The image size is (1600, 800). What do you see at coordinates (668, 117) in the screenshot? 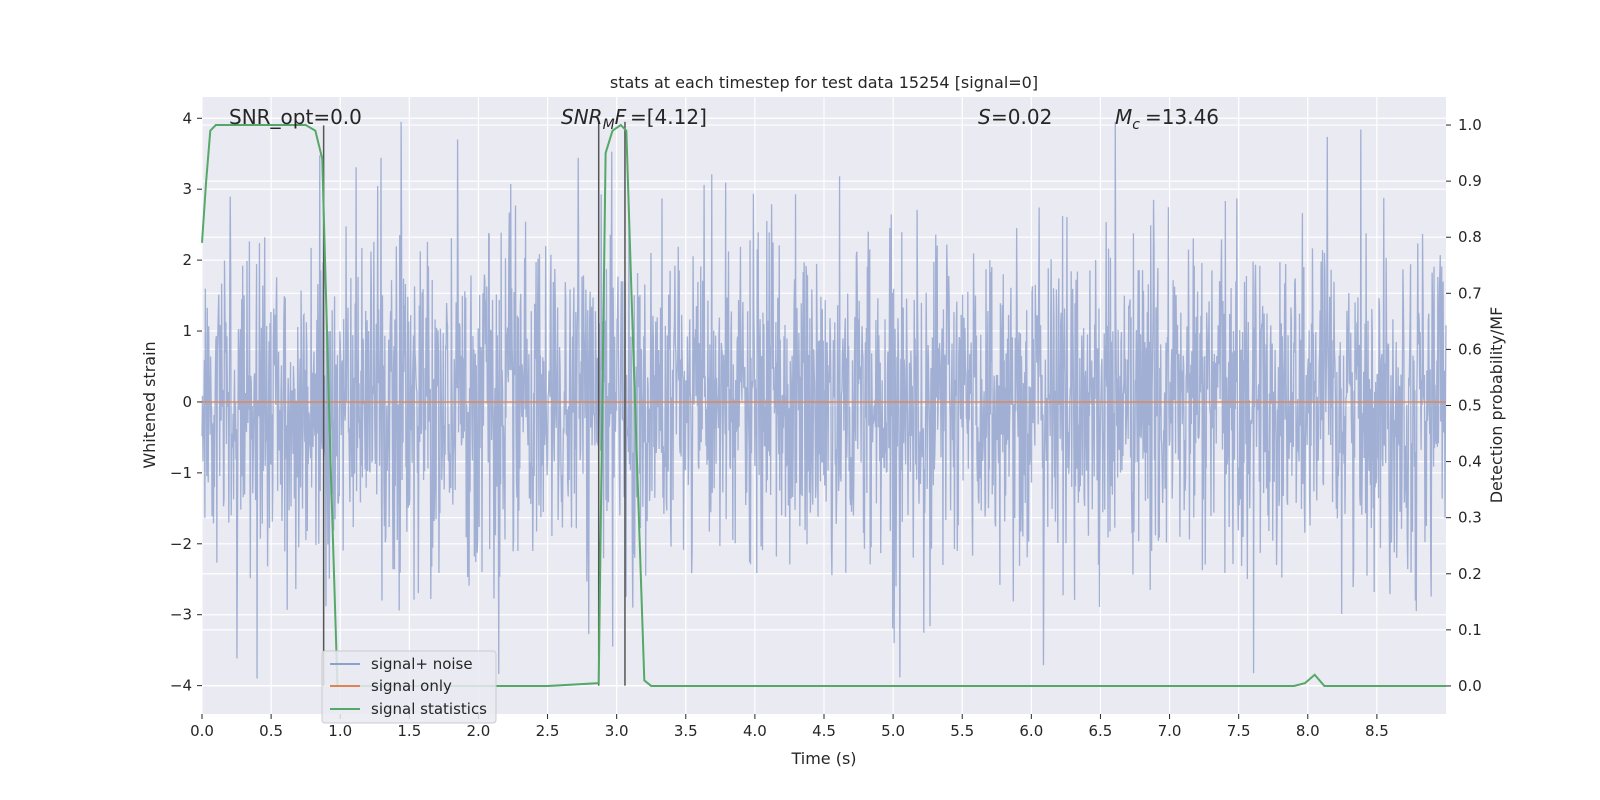
I see `snr-mf-value: =[4.12]` at bounding box center [668, 117].